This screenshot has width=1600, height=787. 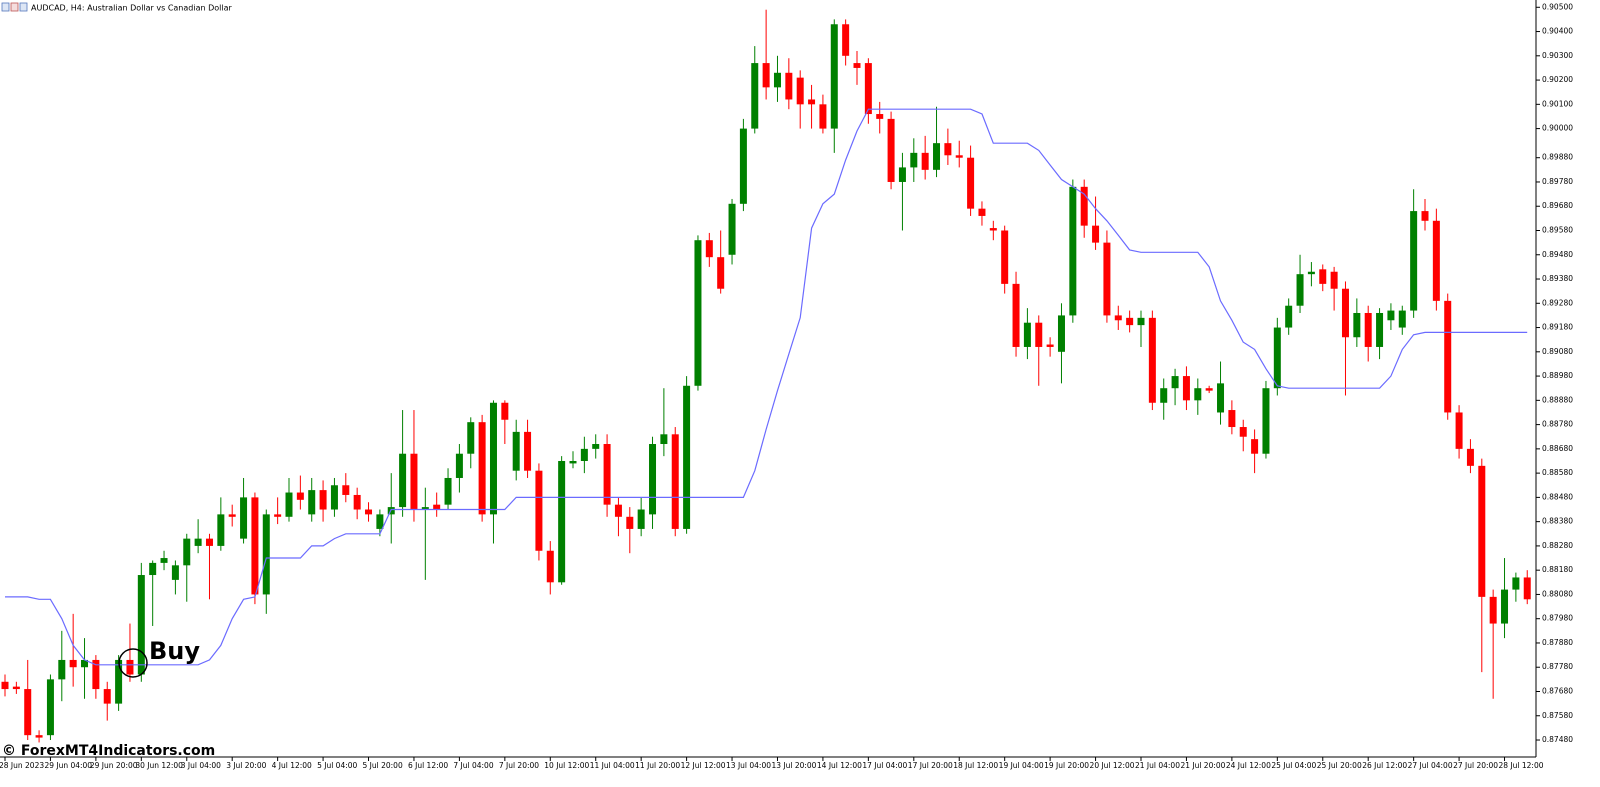 What do you see at coordinates (1557, 496) in the screenshot?
I see `y-tick-label: 0.88480` at bounding box center [1557, 496].